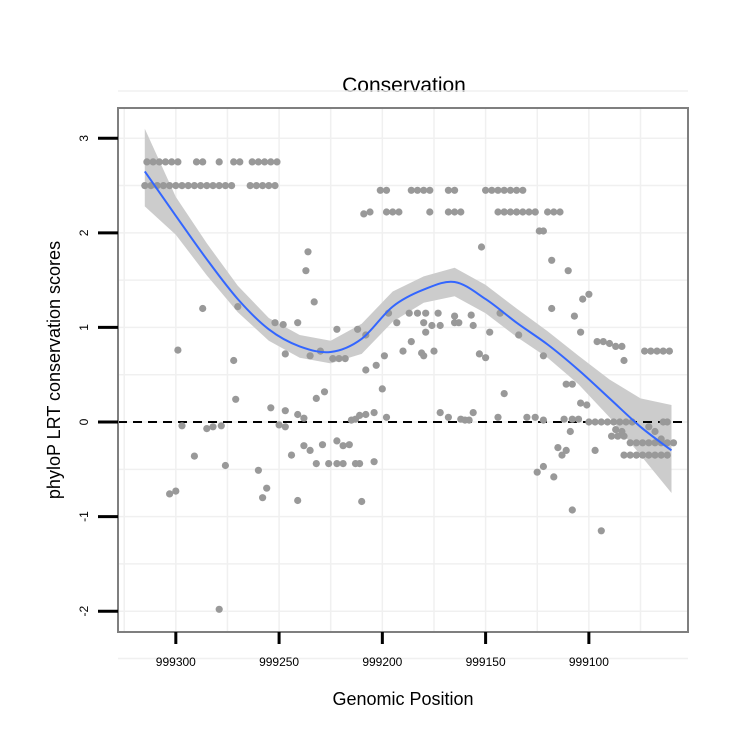 This screenshot has height=750, width=750. What do you see at coordinates (54, 370) in the screenshot?
I see `y-axis-title: phyloP LRT conservation scores` at bounding box center [54, 370].